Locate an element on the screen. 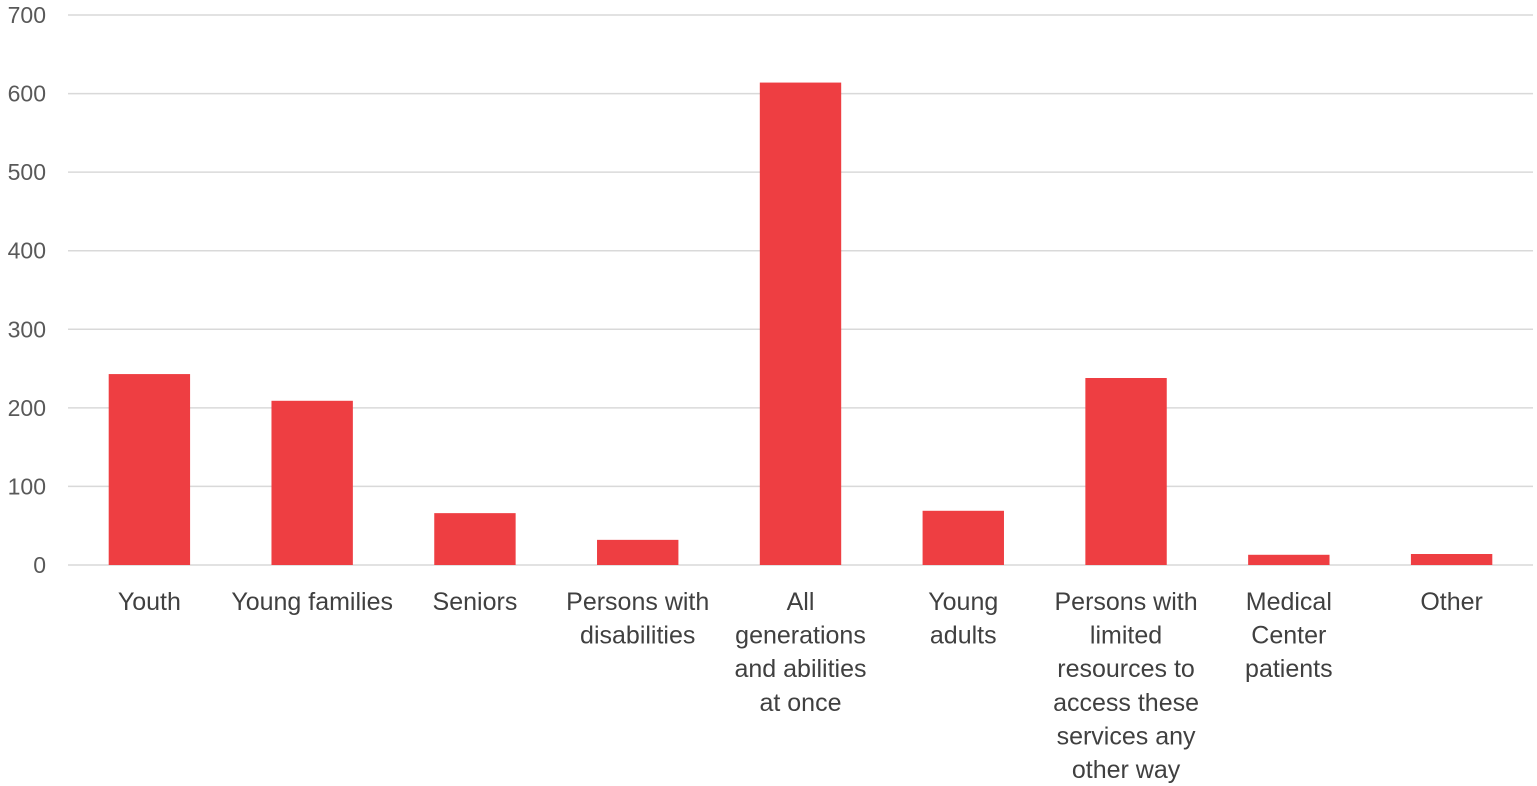  x-category-label: Other is located at coordinates (1451, 602).